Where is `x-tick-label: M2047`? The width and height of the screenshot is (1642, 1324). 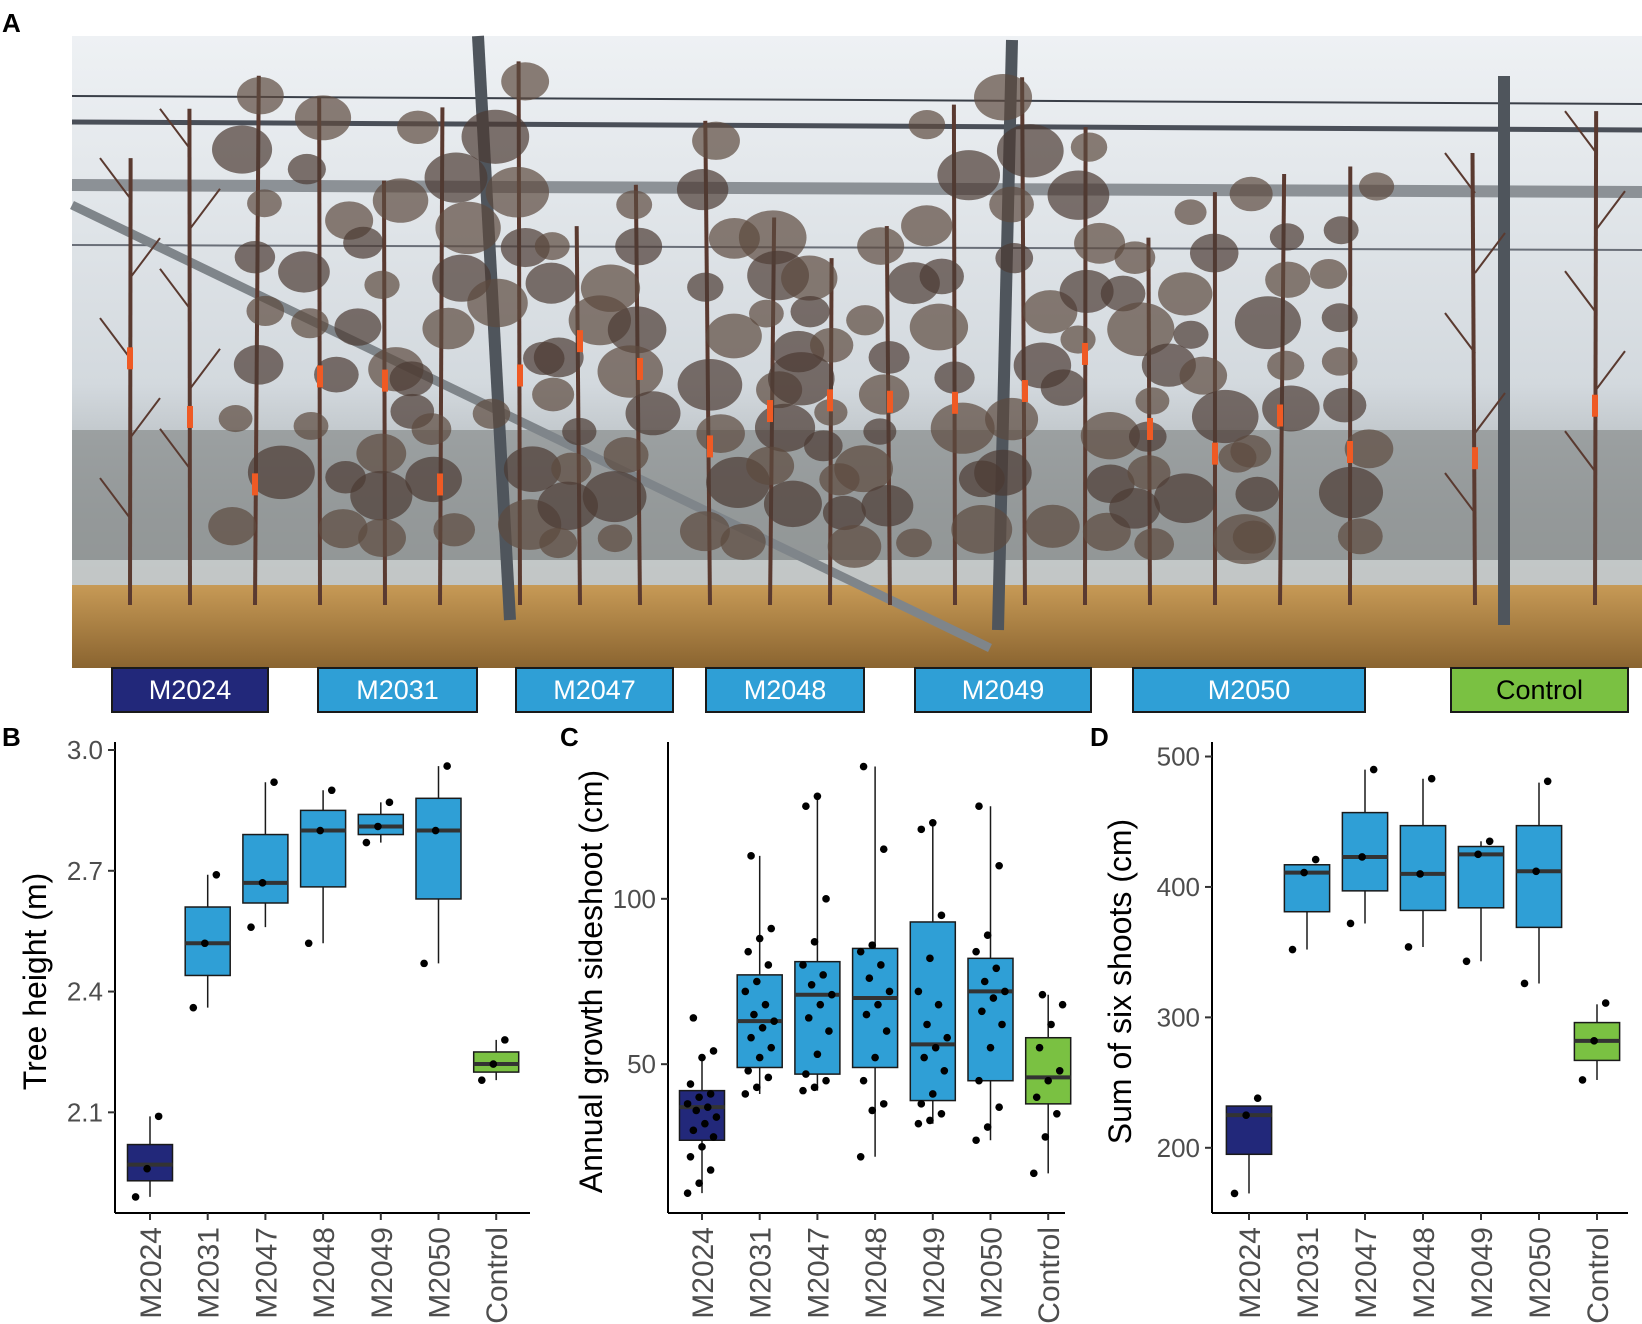 x-tick-label: M2047 is located at coordinates (266, 1273).